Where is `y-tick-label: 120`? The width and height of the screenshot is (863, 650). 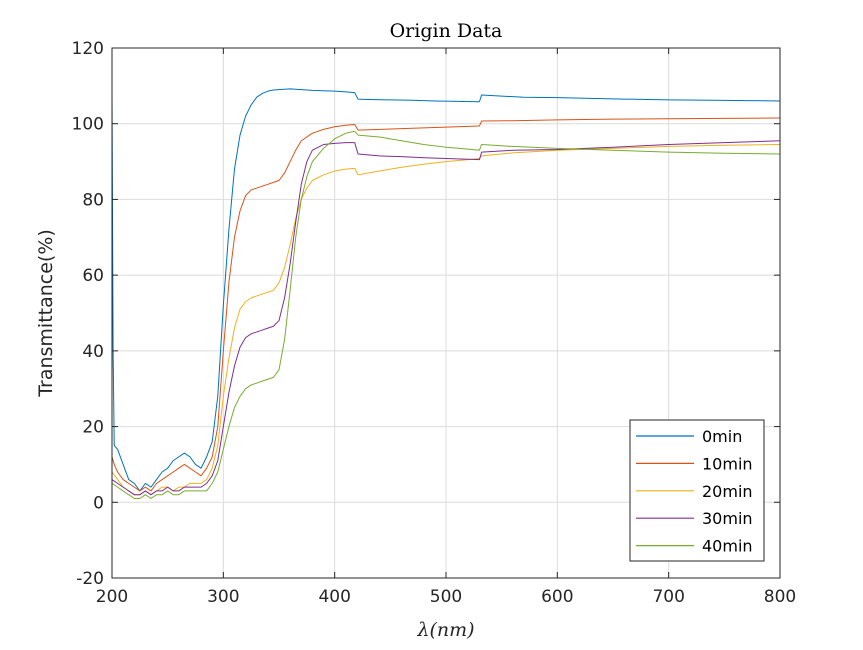
y-tick-label: 120 is located at coordinates (88, 49).